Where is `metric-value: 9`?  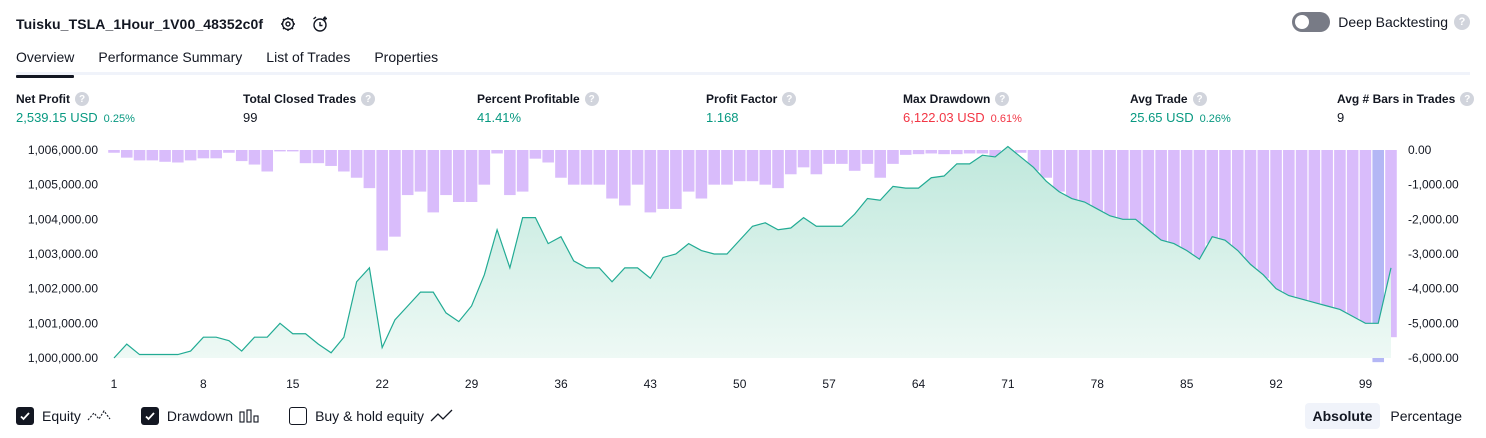
metric-value: 9 is located at coordinates (1341, 117).